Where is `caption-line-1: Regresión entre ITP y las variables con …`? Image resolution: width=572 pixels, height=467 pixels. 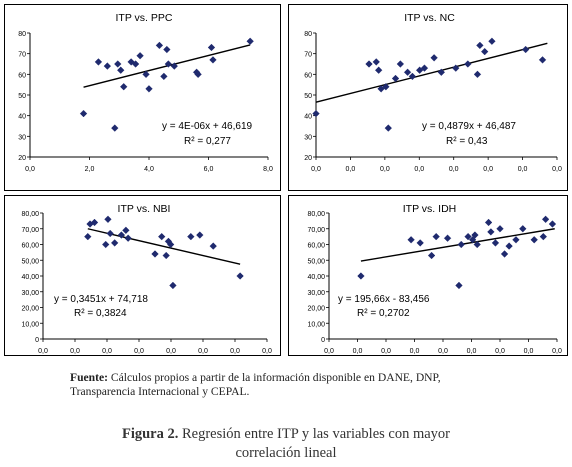
caption-line-1: Regresión entre ITP y las variables con … is located at coordinates (316, 434).